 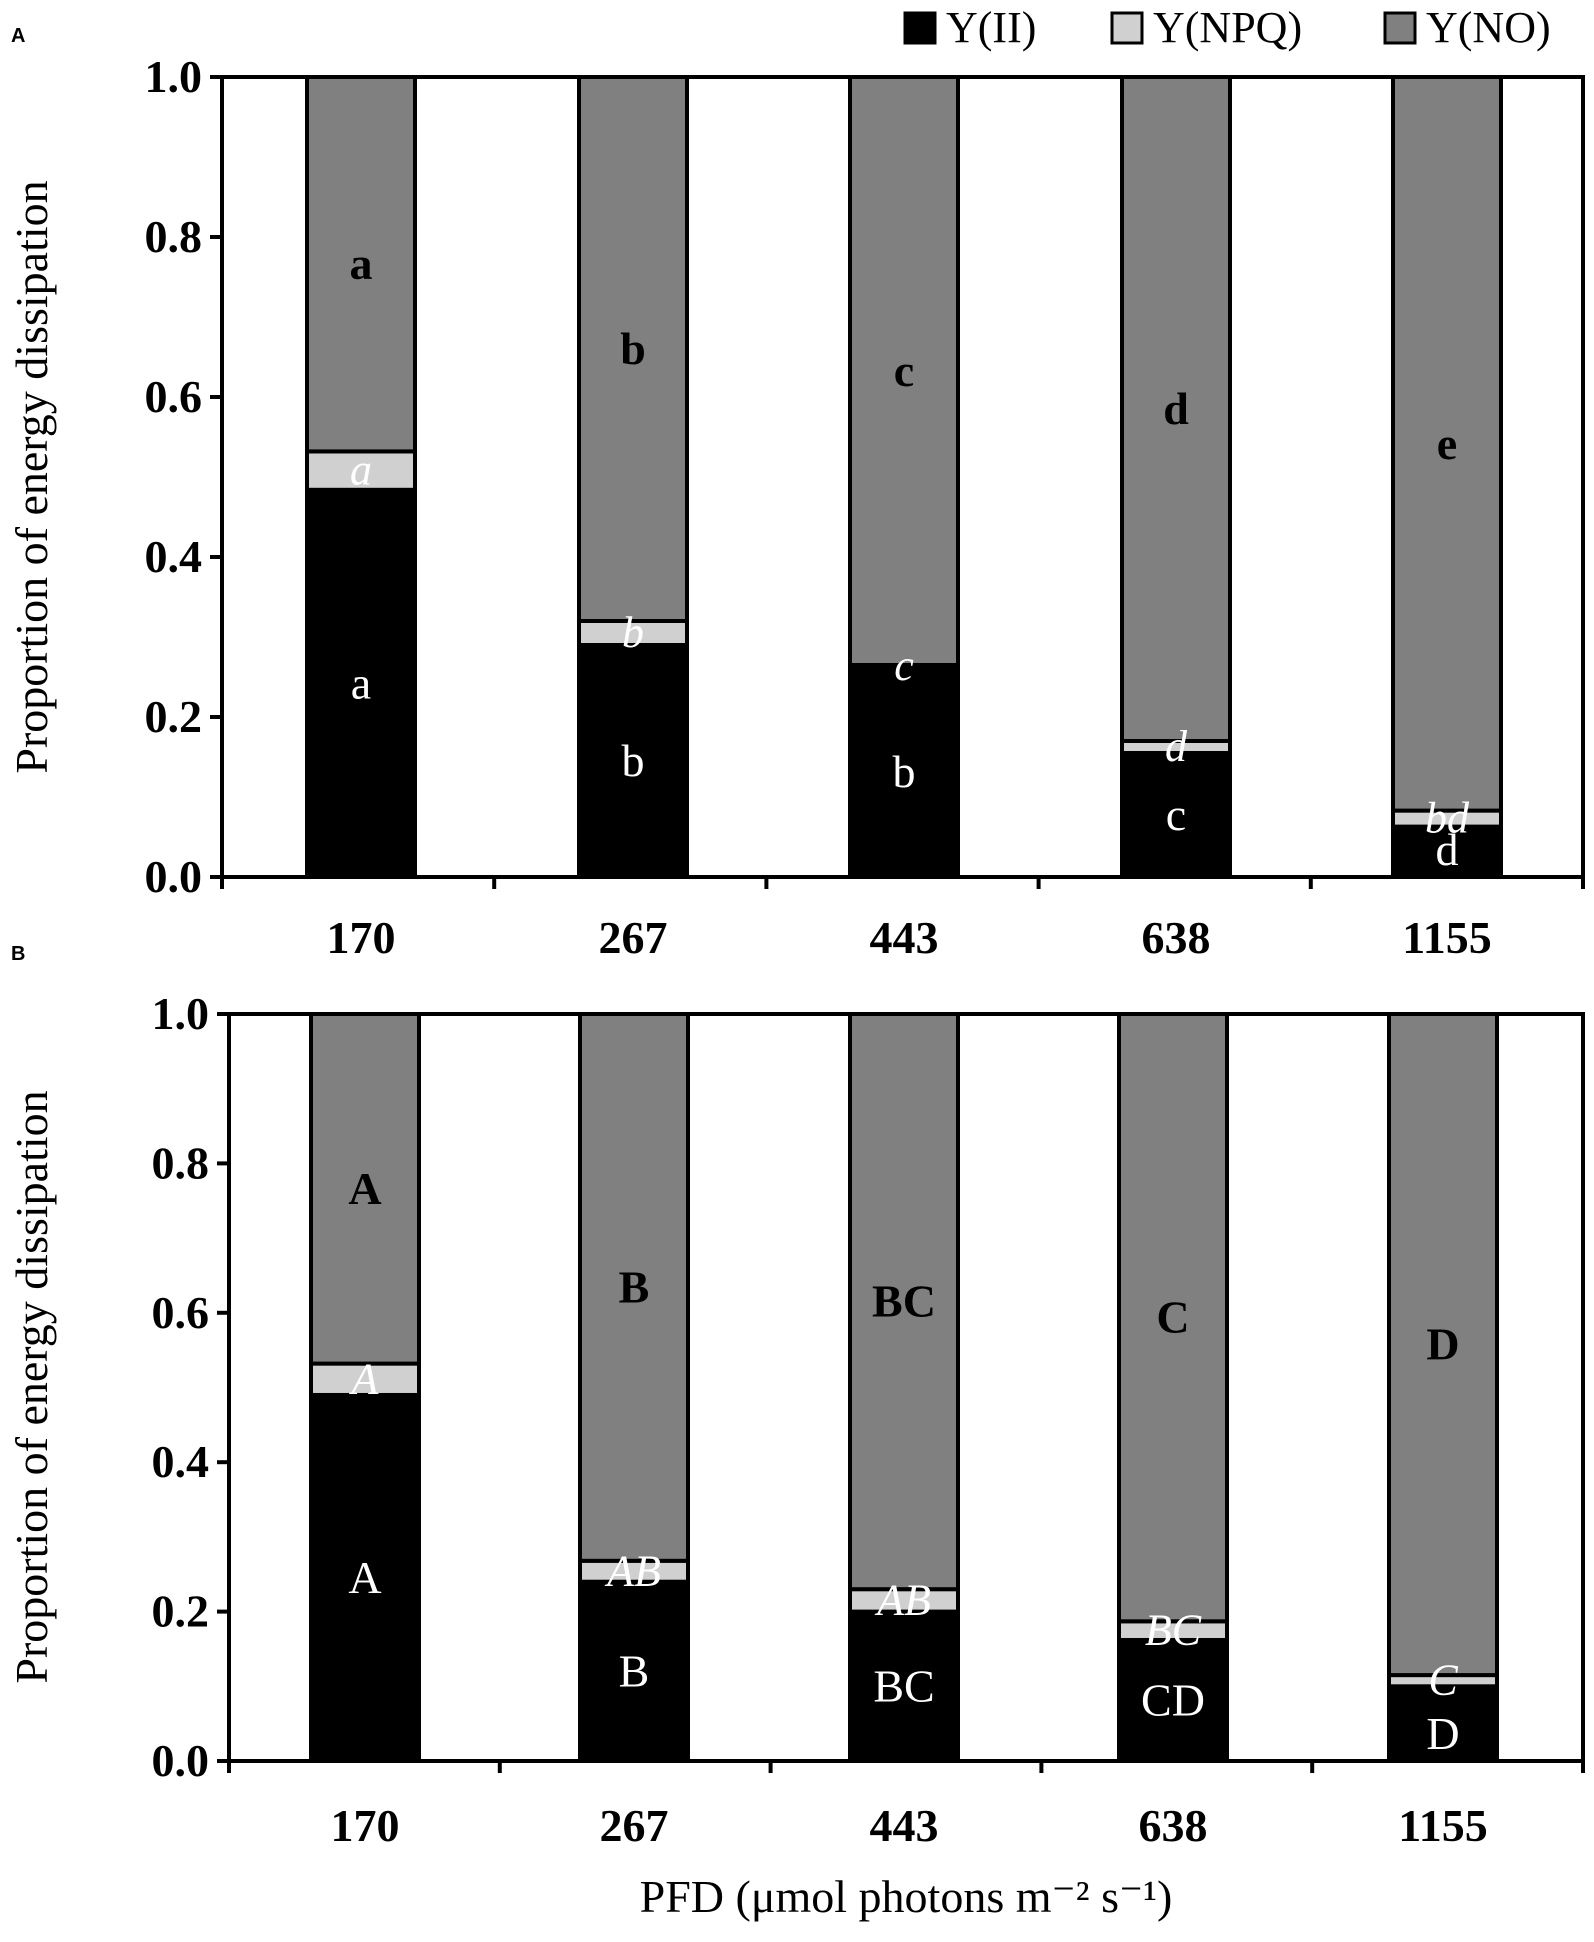 I want to click on letter-ynpq: a, so click(x=361, y=470).